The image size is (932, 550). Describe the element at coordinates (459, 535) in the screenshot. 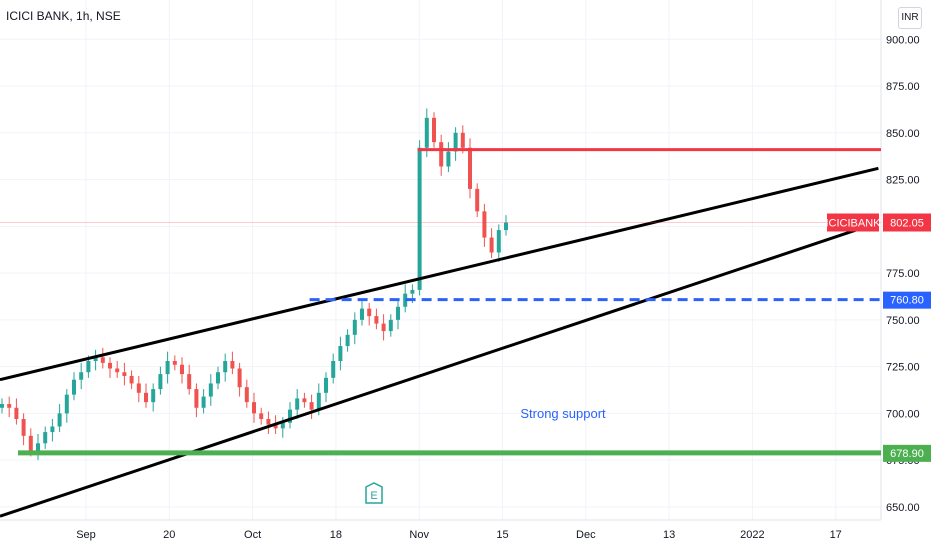

I see `time-axis: Sep 20 Oct 18 Nov 15 Dec 13 2022 17` at that location.